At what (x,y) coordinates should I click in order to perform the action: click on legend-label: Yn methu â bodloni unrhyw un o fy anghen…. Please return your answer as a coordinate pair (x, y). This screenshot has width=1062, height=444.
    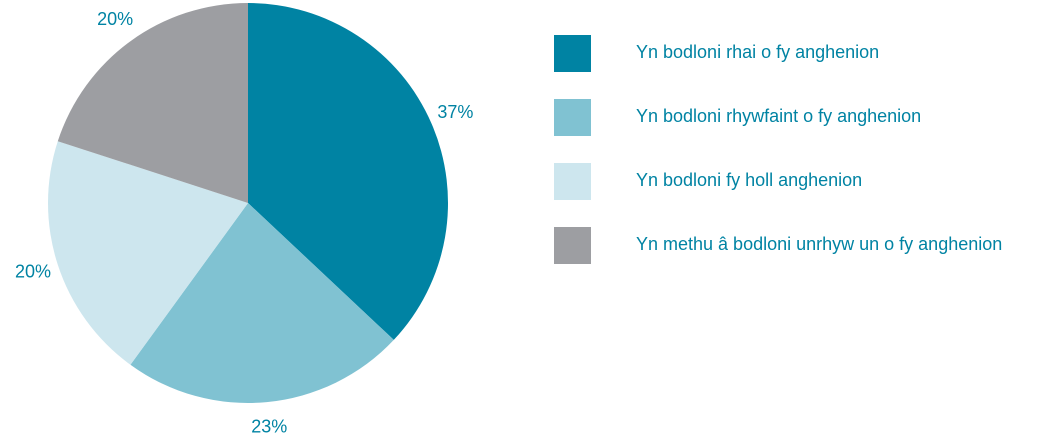
    Looking at the image, I should click on (819, 244).